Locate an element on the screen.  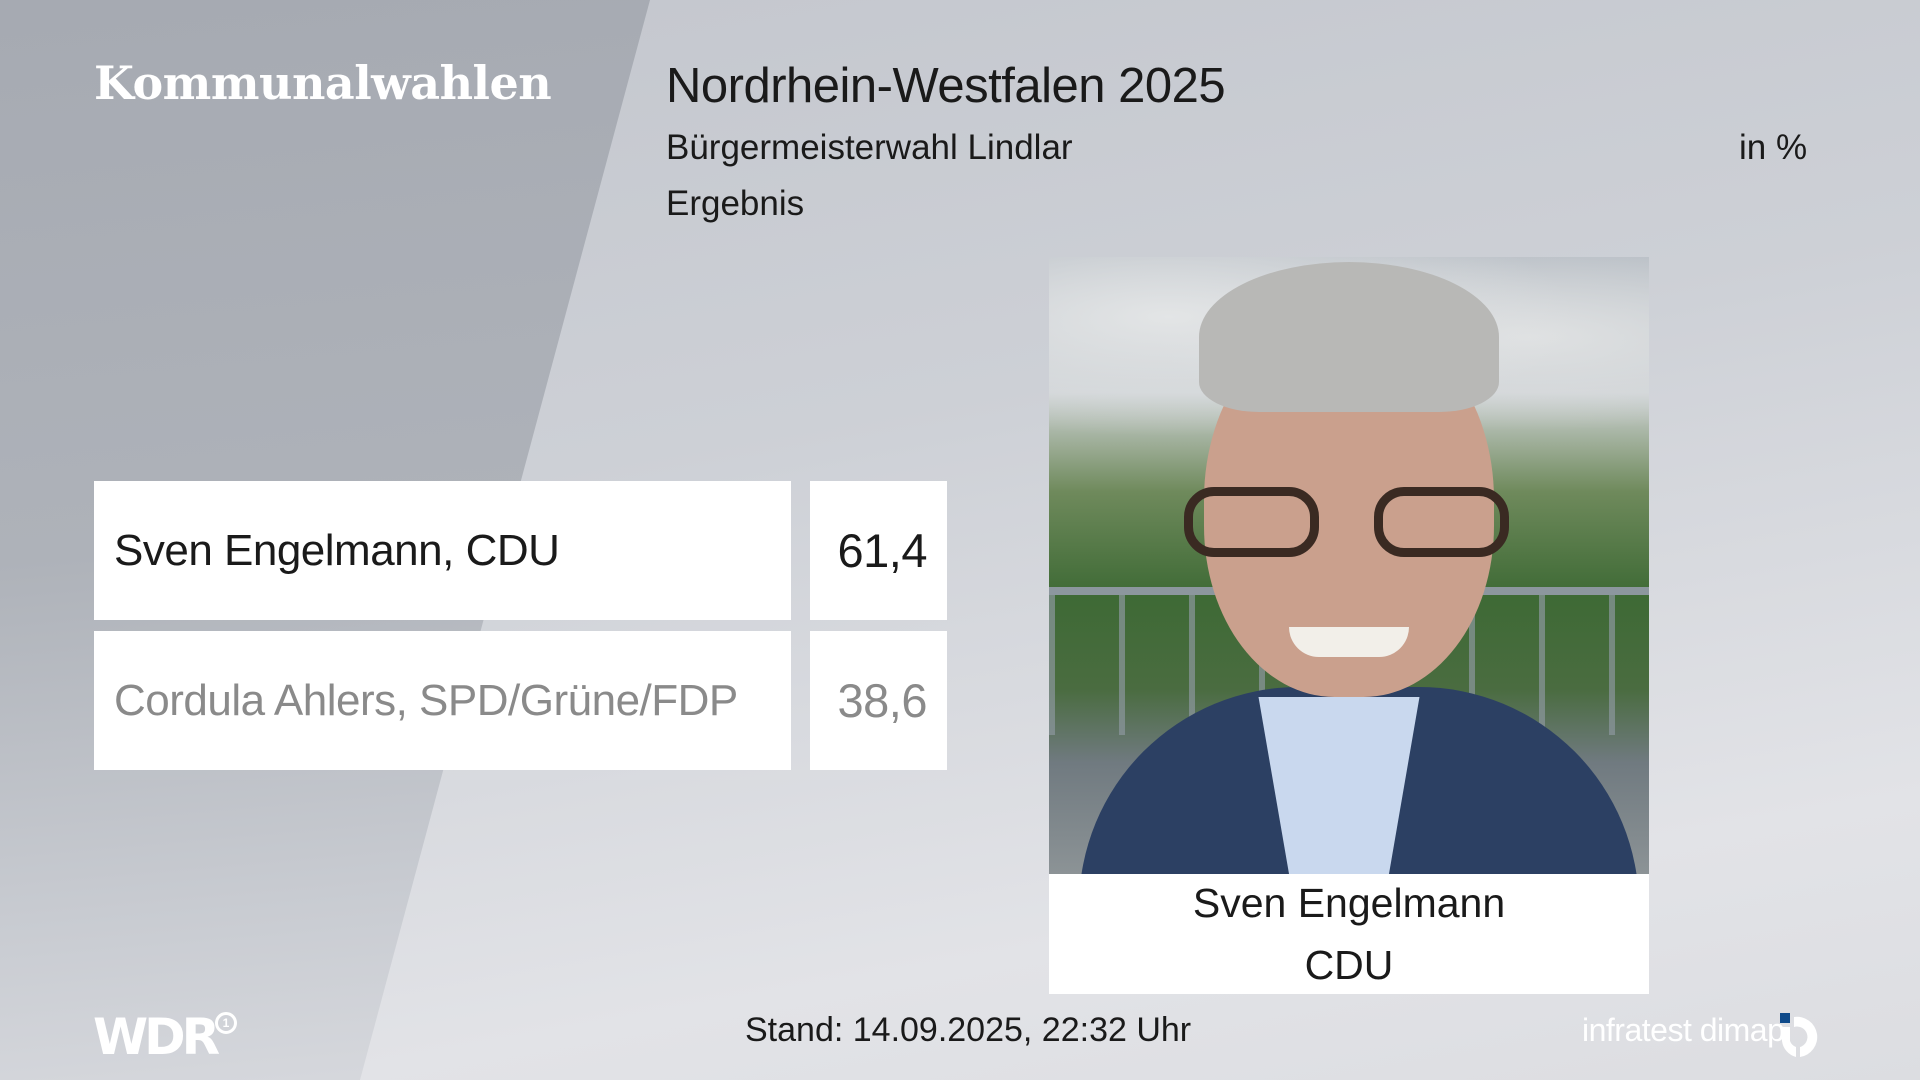
result-status: Ergebnis is located at coordinates (735, 203).